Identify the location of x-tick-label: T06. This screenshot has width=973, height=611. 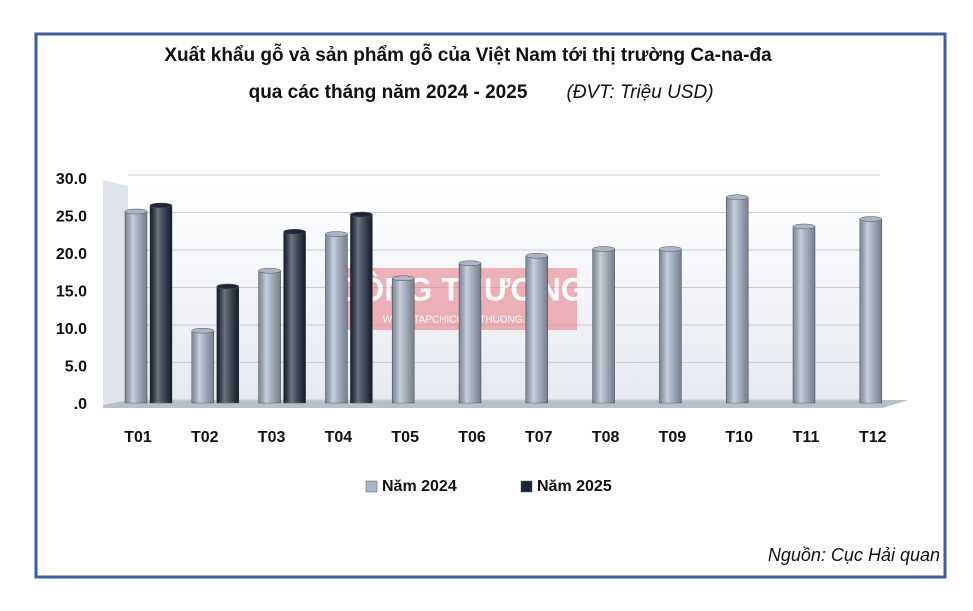
(472, 437).